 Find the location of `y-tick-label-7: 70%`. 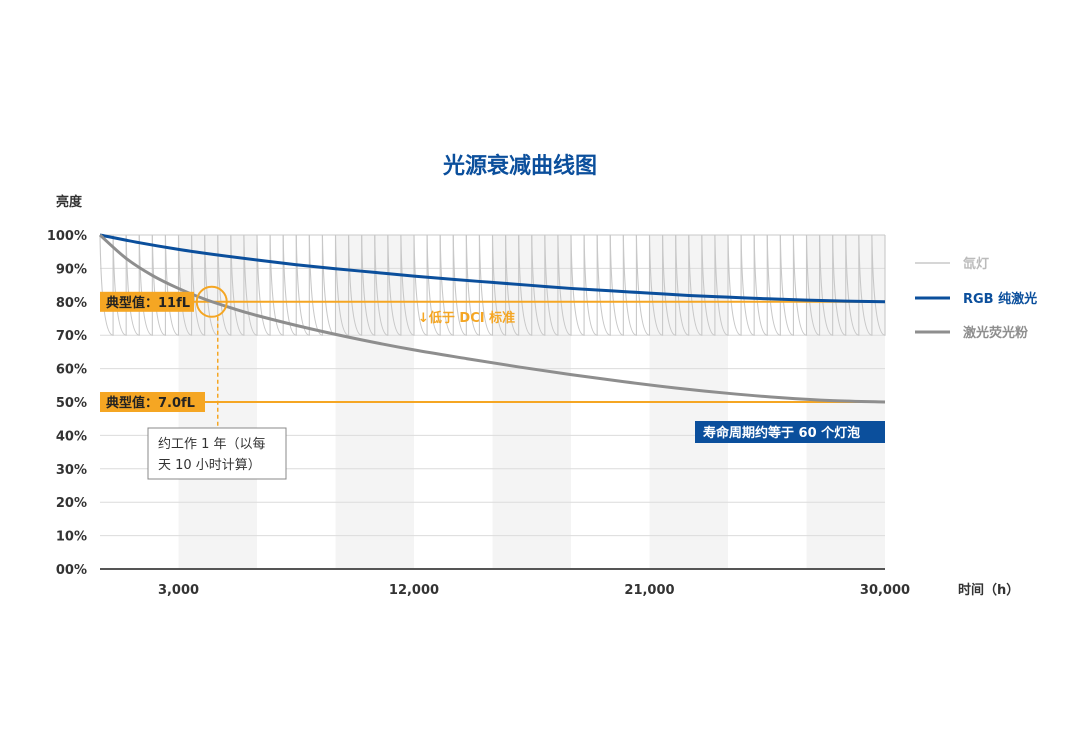

y-tick-label-7: 70% is located at coordinates (71, 336).